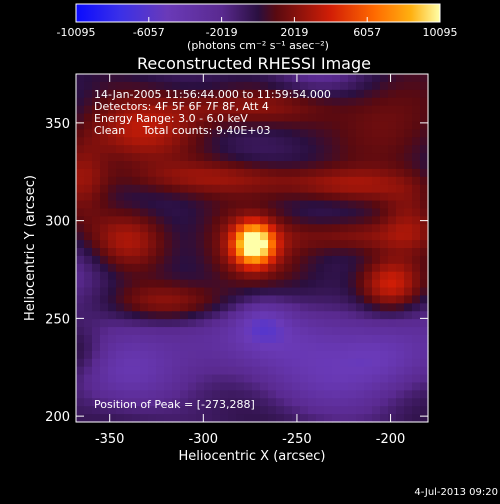 The height and width of the screenshot is (504, 500). Describe the element at coordinates (367, 32) in the screenshot. I see `colorbar-tick-label: 6057` at that location.